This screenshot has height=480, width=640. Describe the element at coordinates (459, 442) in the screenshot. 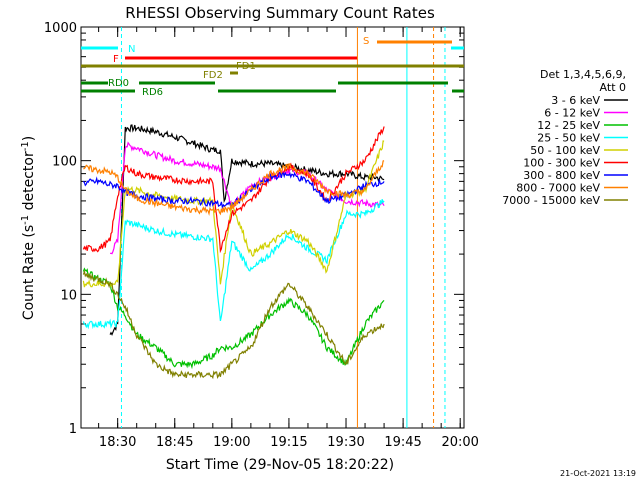

I see `x-tick-label: 20:00` at that location.